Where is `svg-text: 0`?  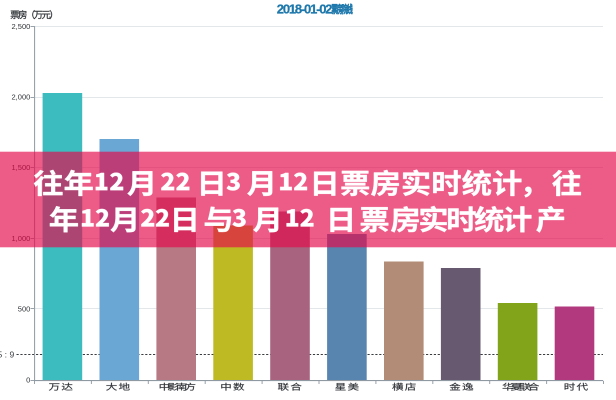
svg-text: 0 is located at coordinates (28, 380).